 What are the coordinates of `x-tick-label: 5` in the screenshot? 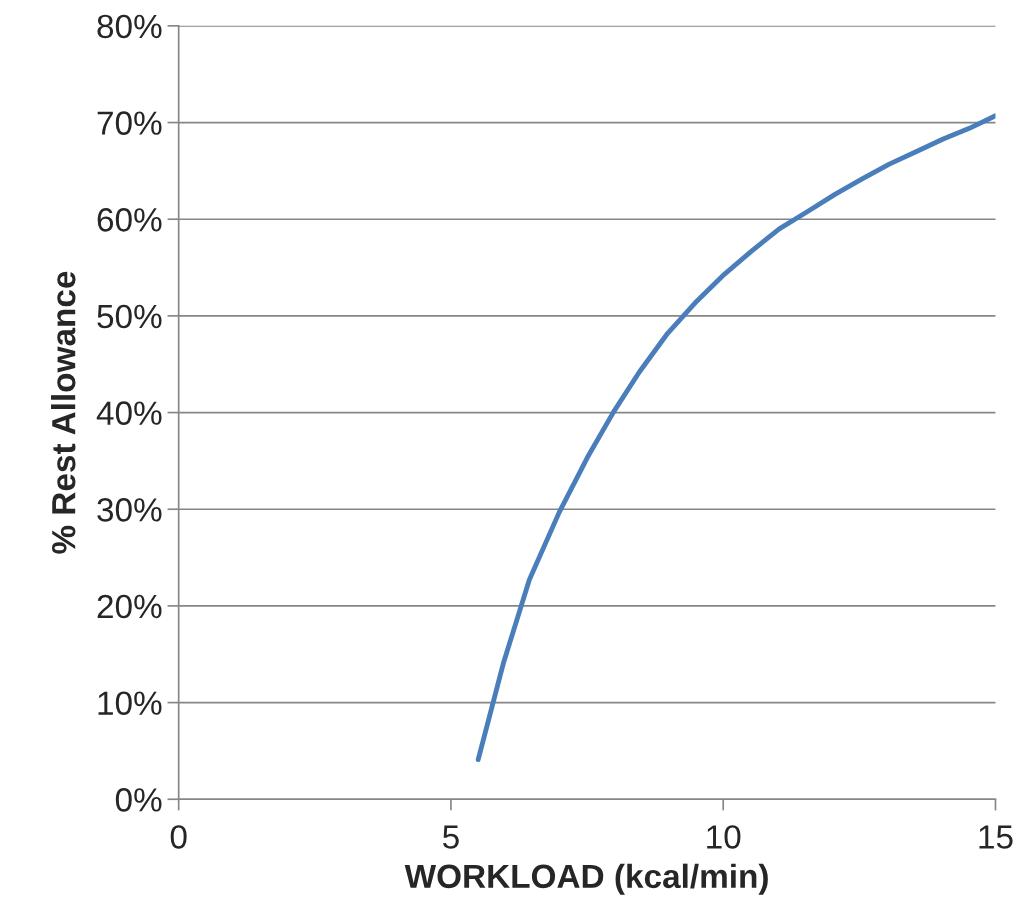 It's located at (451, 837).